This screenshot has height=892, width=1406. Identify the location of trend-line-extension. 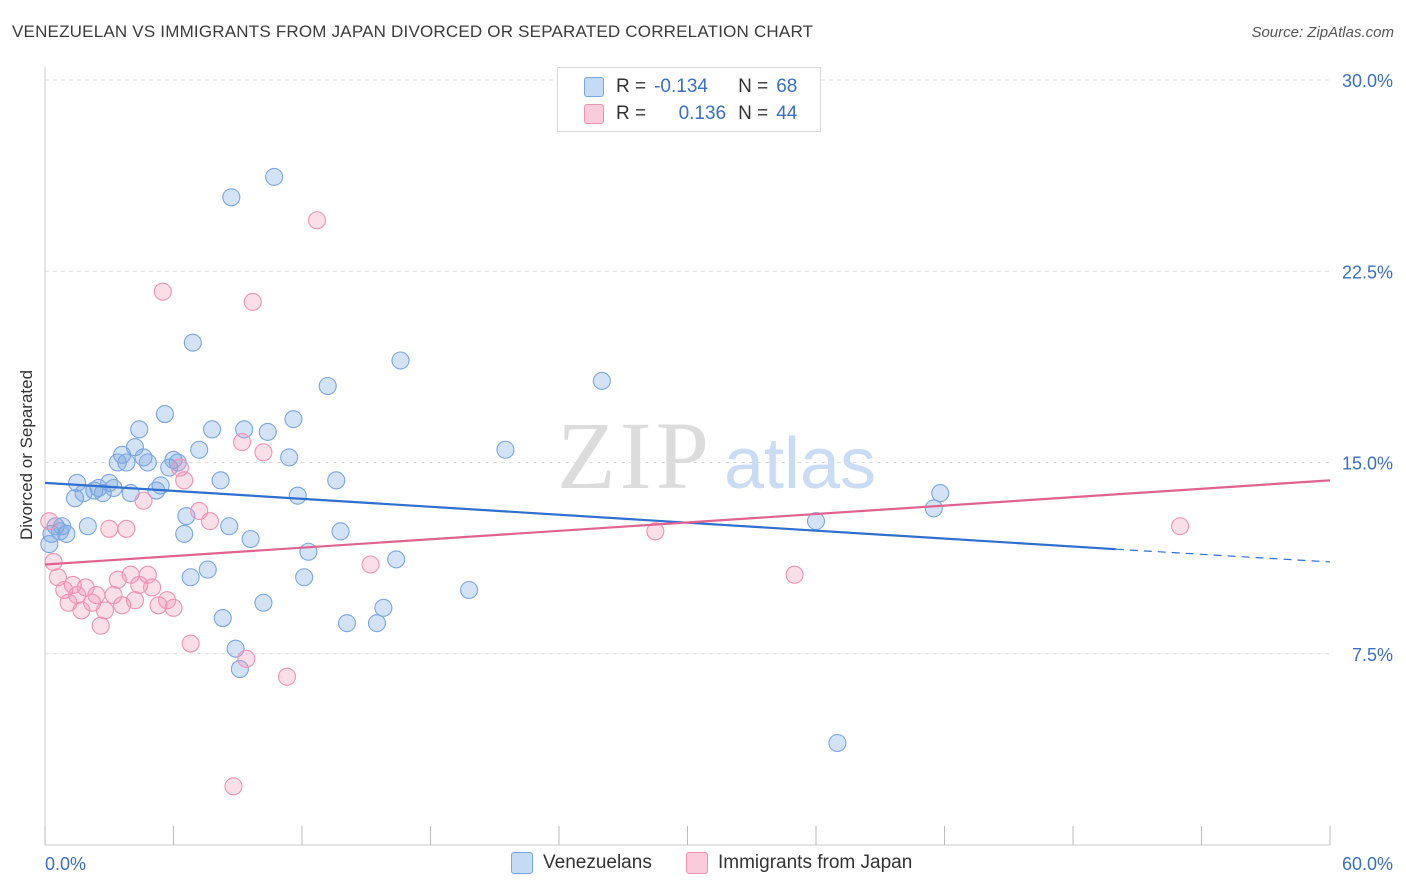
(1223, 555).